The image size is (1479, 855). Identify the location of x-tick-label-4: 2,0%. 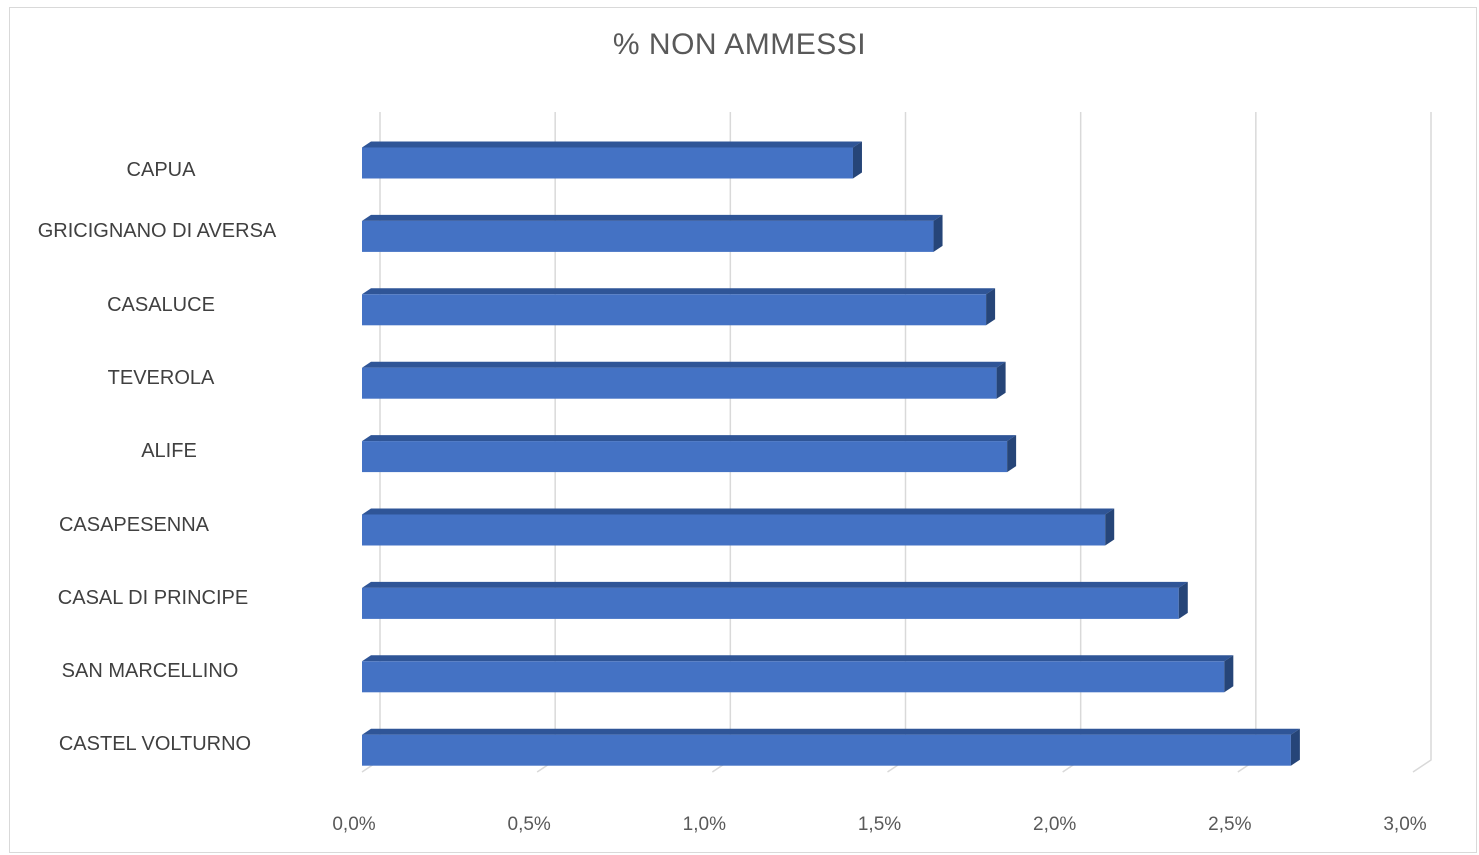
(1054, 824).